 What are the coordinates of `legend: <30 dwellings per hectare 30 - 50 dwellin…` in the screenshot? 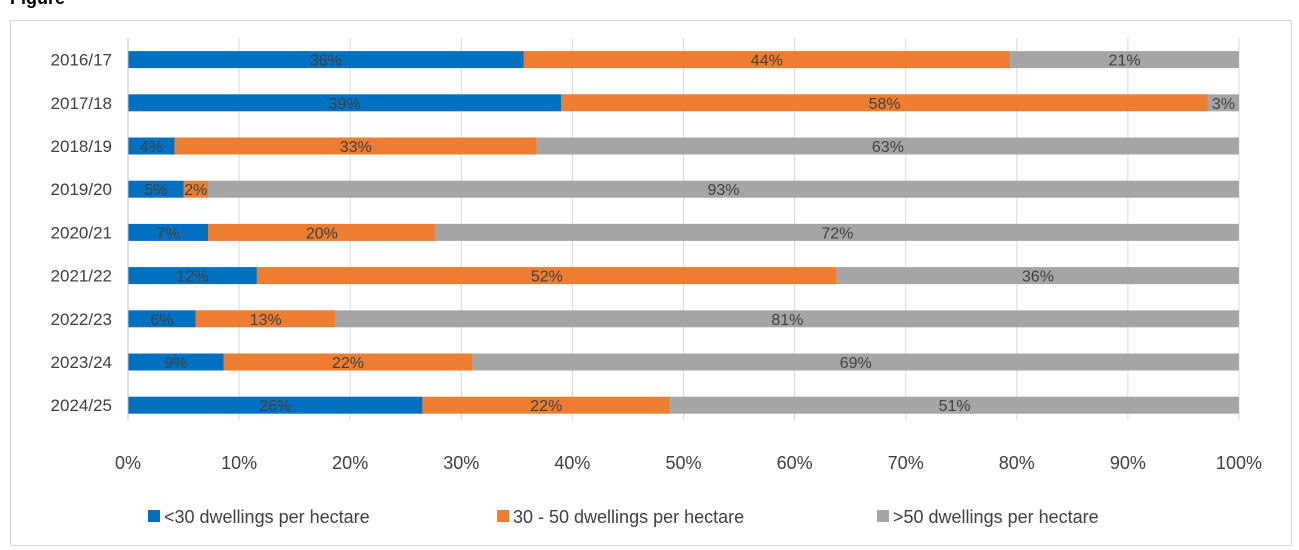 It's located at (623, 517).